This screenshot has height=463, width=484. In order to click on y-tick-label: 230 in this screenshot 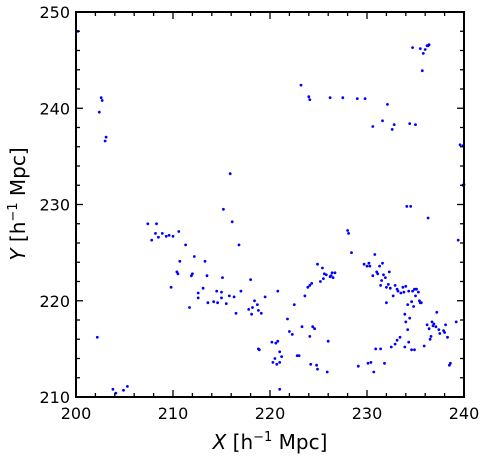, I will do `click(54, 205)`.